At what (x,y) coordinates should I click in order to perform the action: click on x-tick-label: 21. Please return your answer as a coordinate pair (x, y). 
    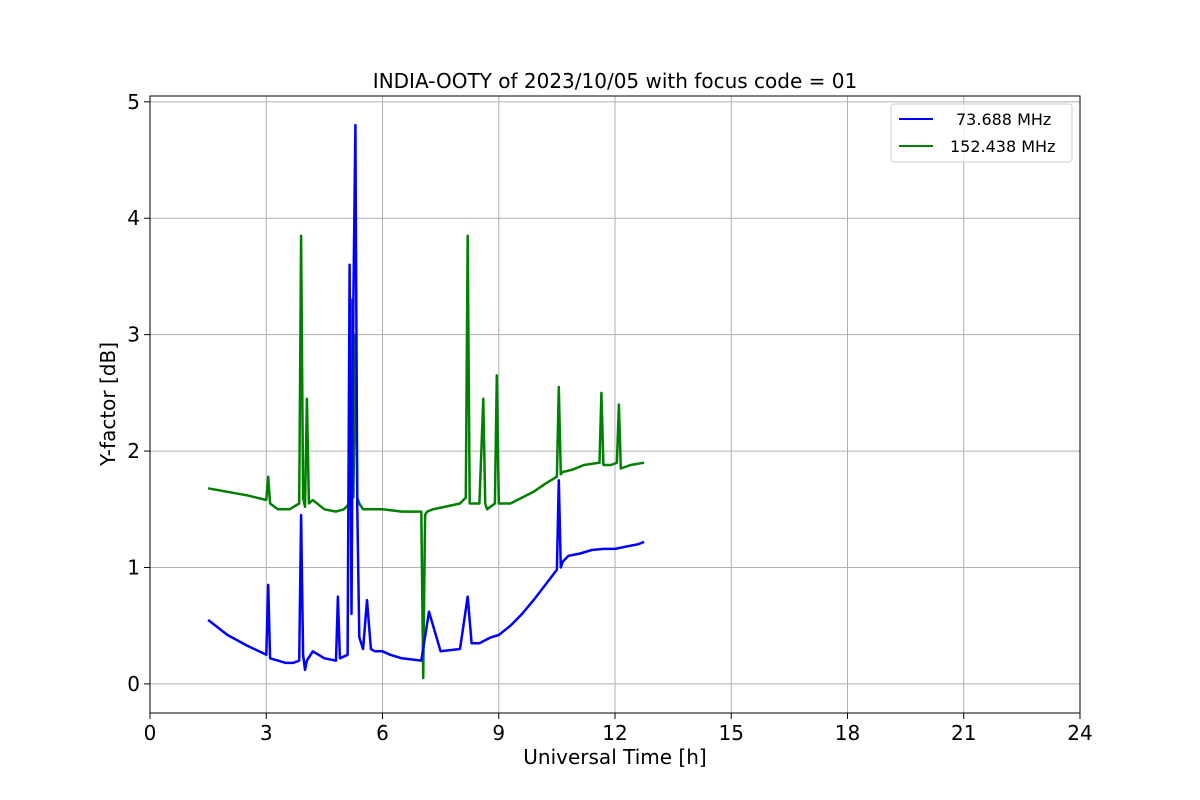
    Looking at the image, I should click on (963, 733).